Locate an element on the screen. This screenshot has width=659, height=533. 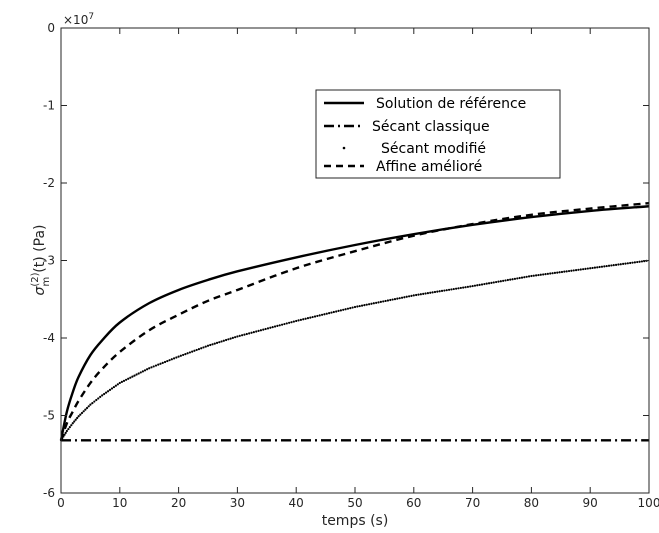
y-tick-label: -5 is located at coordinates (49, 416).